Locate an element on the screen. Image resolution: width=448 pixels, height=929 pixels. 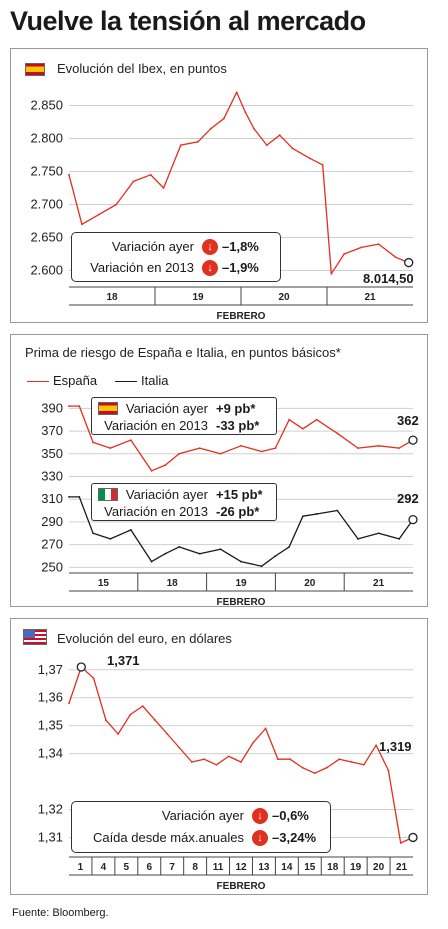
euro-end-marker is located at coordinates (413, 837).